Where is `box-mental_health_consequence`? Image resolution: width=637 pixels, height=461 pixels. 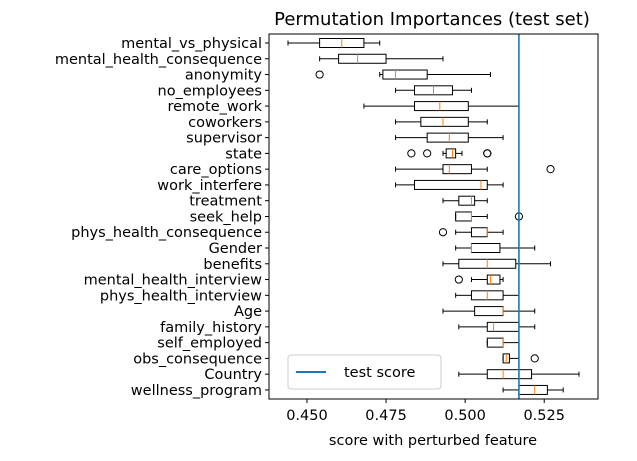
box-mental_health_consequence is located at coordinates (381, 58).